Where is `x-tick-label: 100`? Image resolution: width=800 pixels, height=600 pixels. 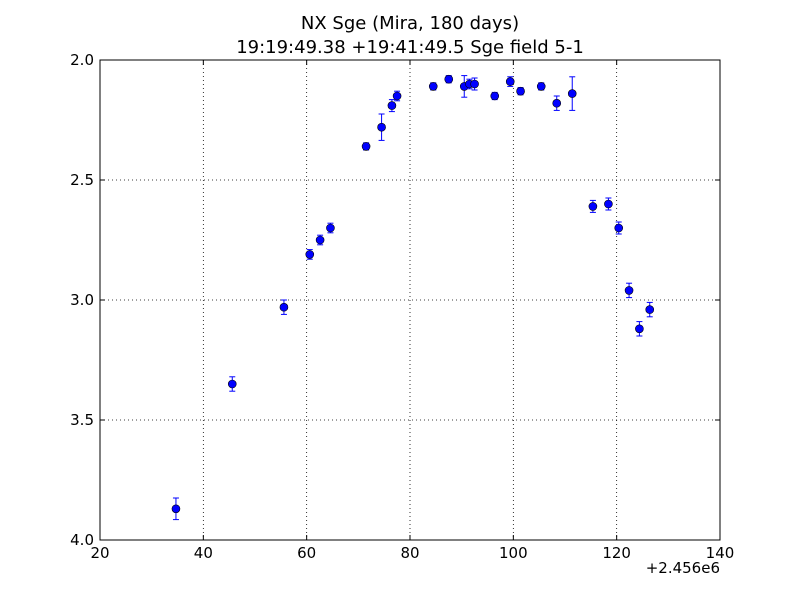 x-tick-label: 100 is located at coordinates (513, 553).